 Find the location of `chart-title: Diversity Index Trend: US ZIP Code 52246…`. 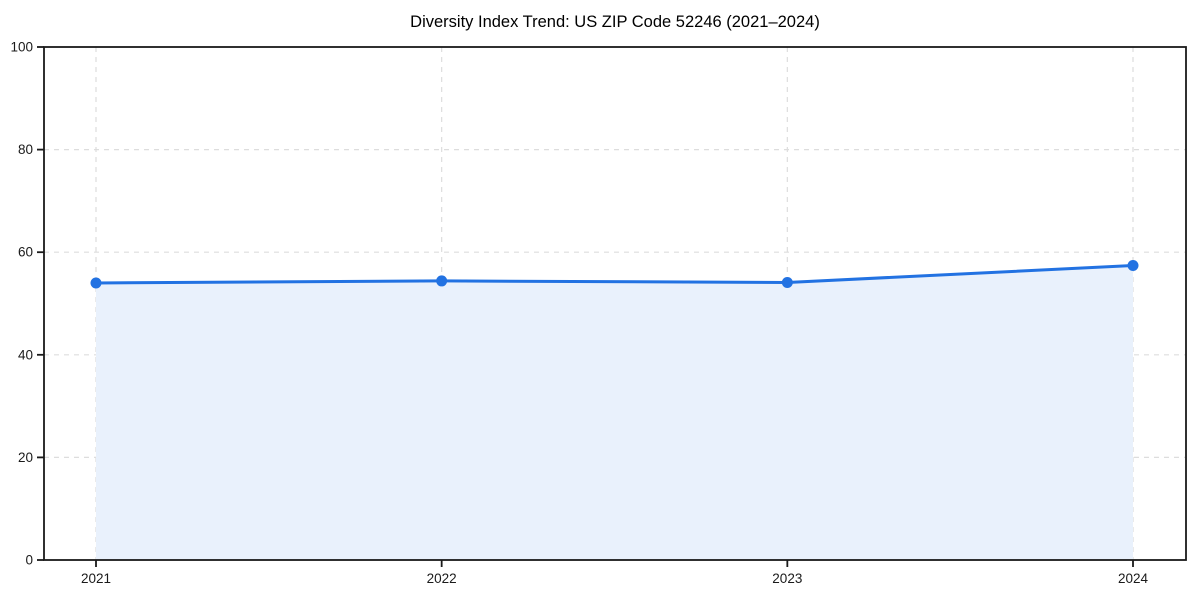

chart-title: Diversity Index Trend: US ZIP Code 52246… is located at coordinates (615, 22).